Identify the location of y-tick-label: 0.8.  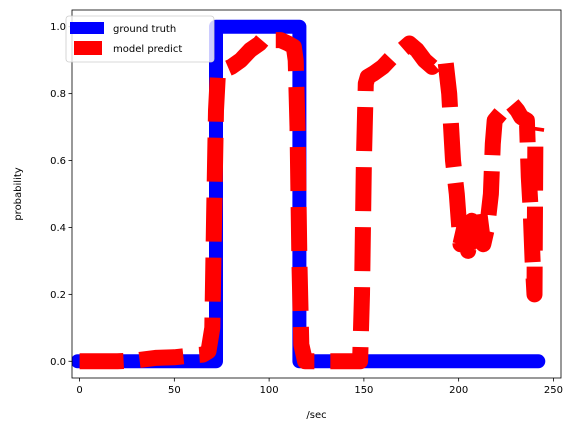
(58, 94).